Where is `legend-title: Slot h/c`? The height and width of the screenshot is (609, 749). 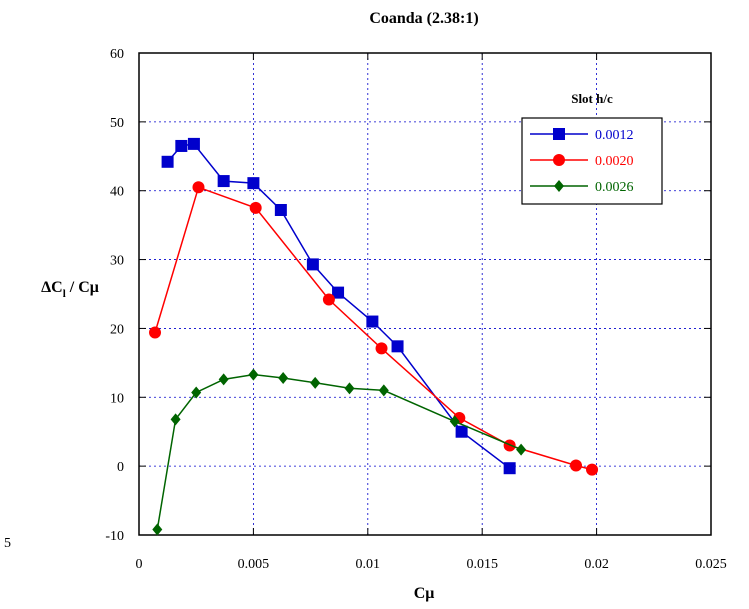 legend-title: Slot h/c is located at coordinates (592, 98).